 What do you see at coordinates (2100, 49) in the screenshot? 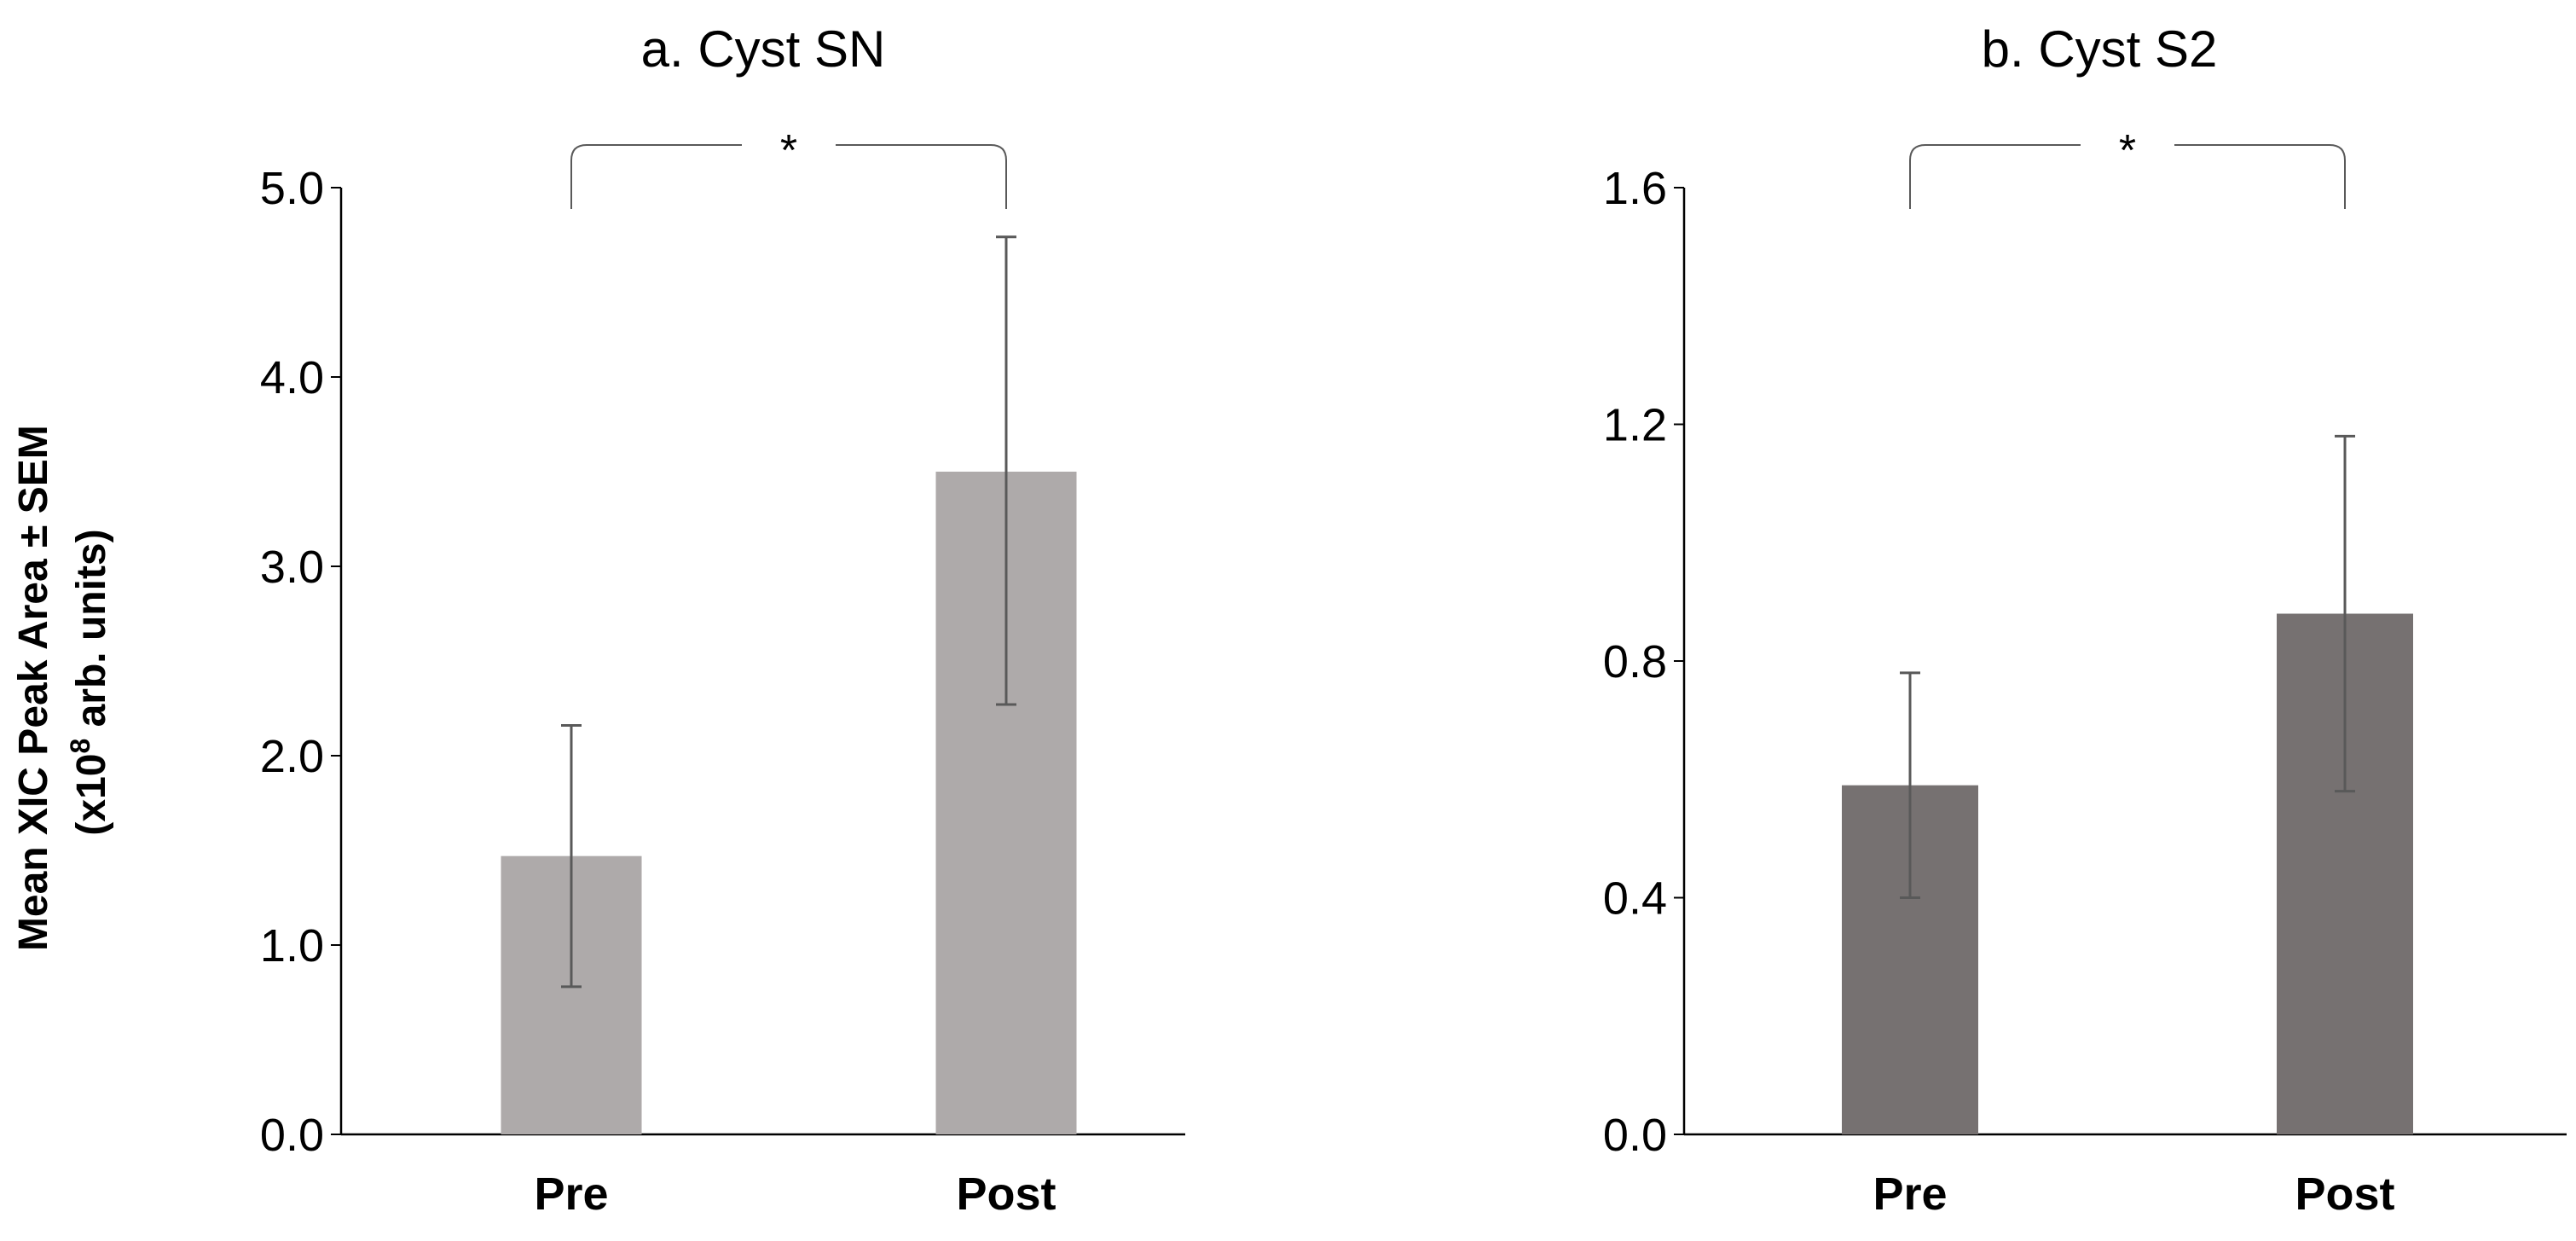
I see `chart-title: b. Cyst S2` at bounding box center [2100, 49].